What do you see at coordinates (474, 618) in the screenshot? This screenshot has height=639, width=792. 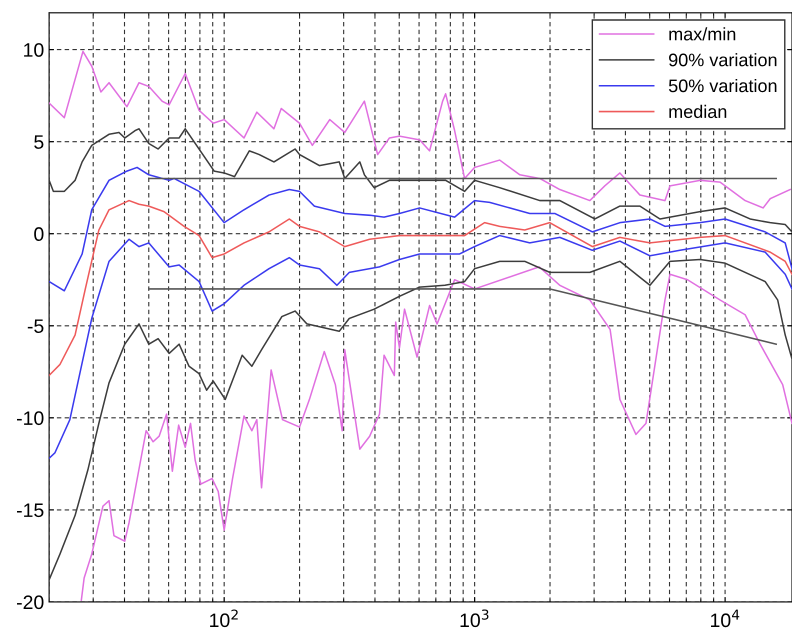 I see `x-tick-label: 10$^{3}$` at bounding box center [474, 618].